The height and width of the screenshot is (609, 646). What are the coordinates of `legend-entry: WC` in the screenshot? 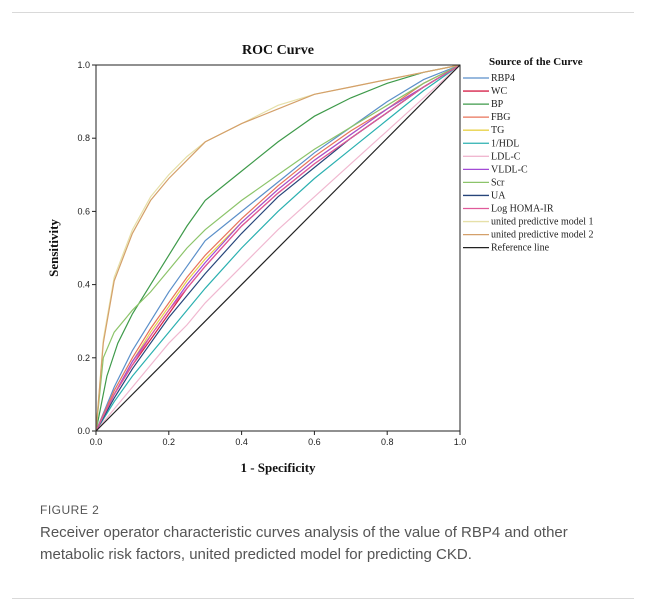 It's located at (499, 91).